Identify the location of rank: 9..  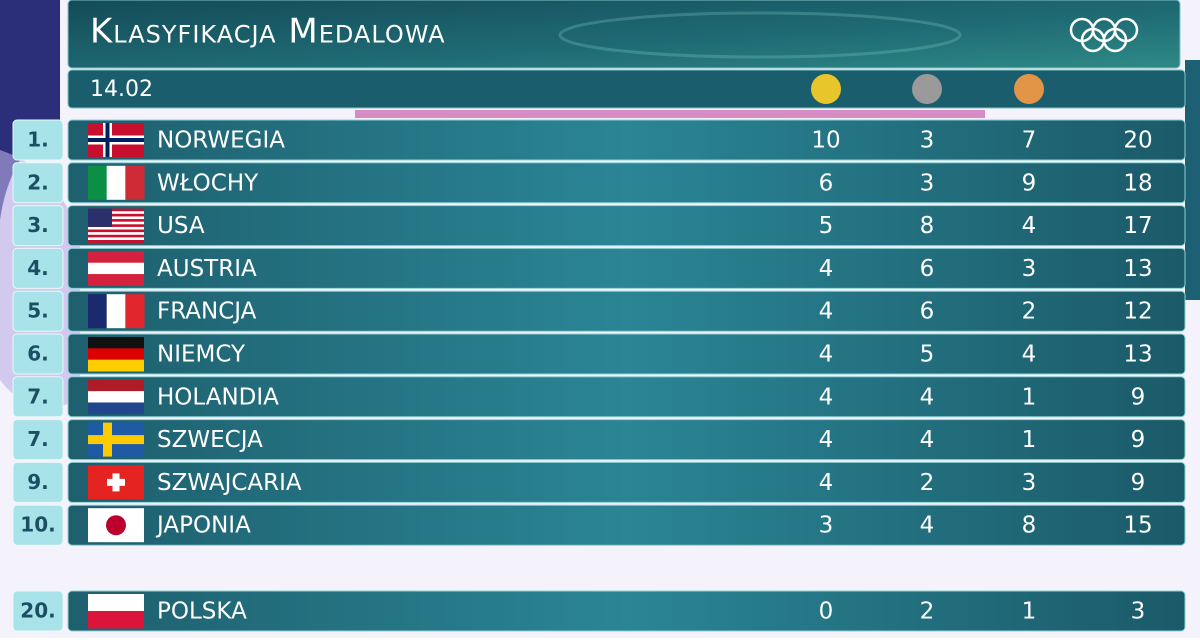
(38, 482).